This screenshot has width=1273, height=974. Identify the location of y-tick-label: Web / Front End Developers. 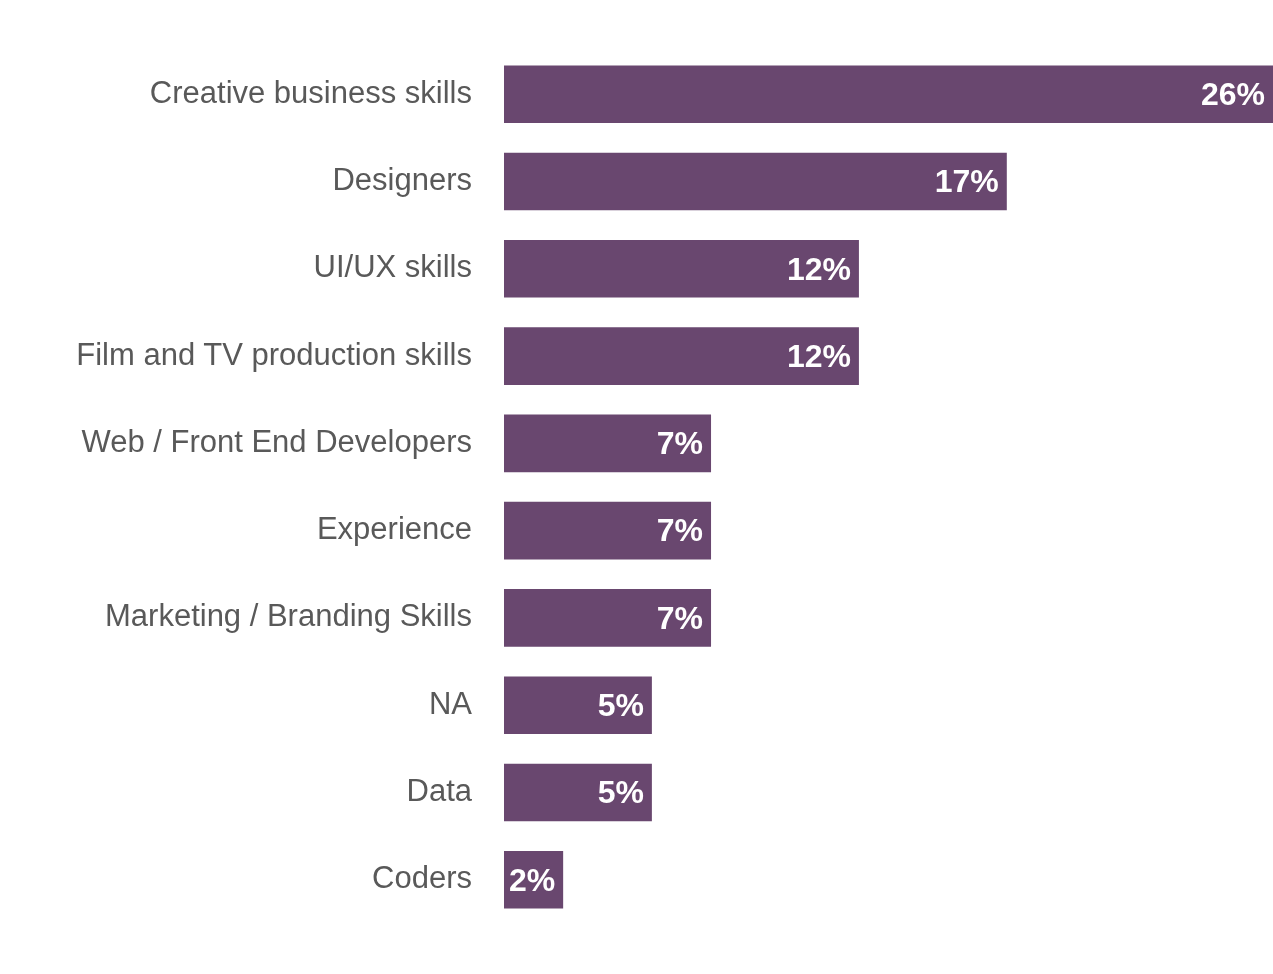
(276, 441).